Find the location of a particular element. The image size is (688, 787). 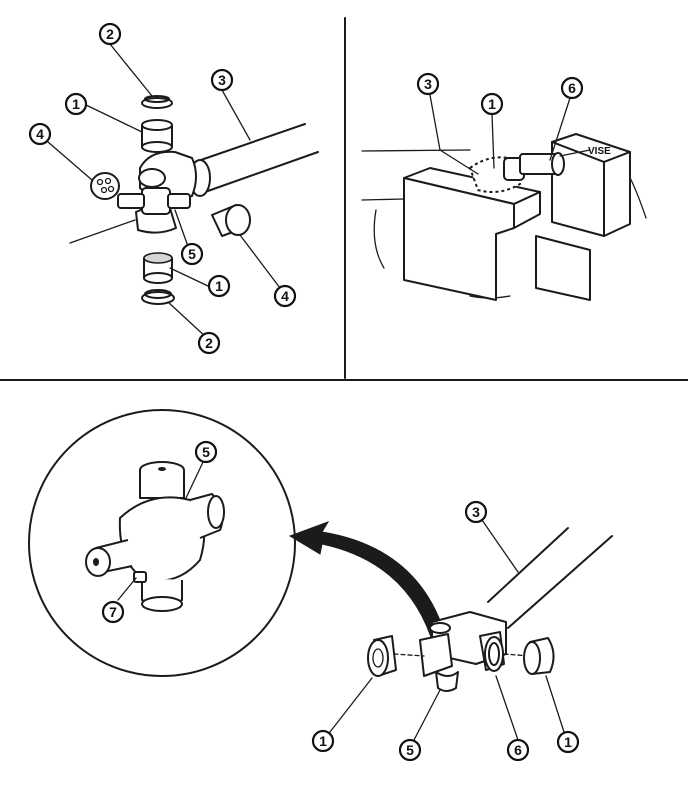

callout-tl-2-bottom: 2 is located at coordinates (209, 343).